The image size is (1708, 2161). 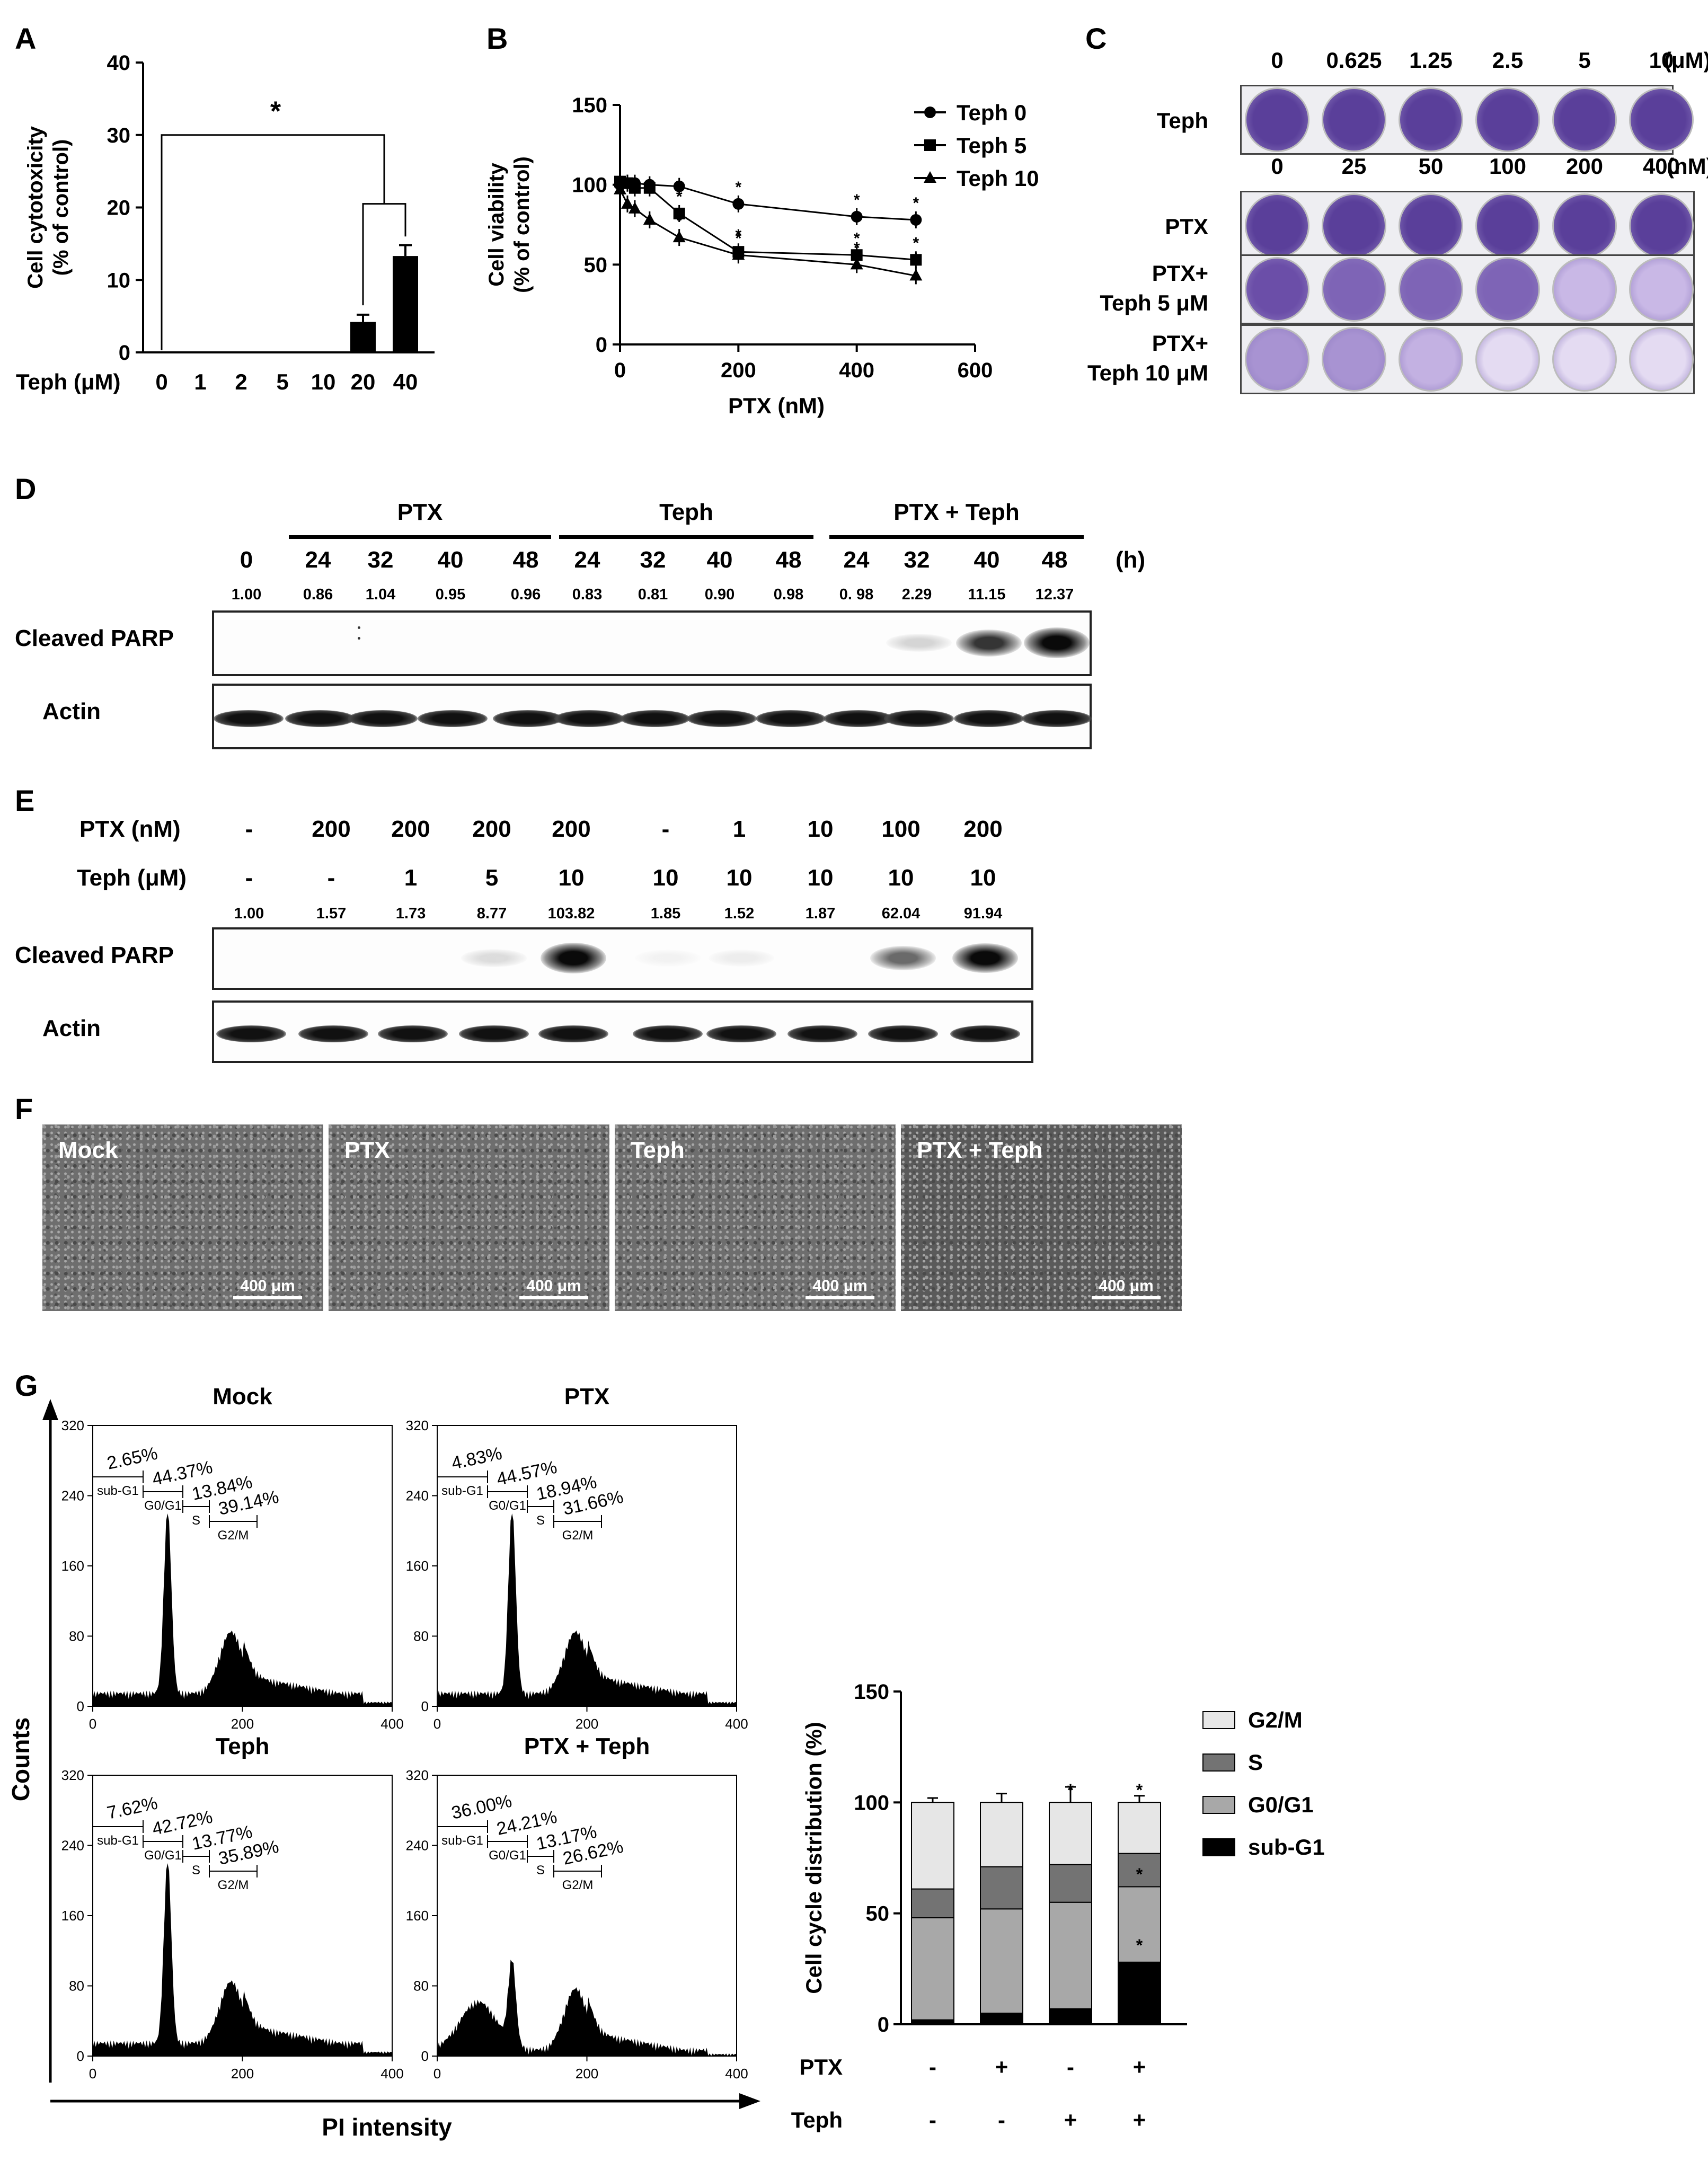 I want to click on x-axis-prefix: Teph (μM), so click(x=68, y=381).